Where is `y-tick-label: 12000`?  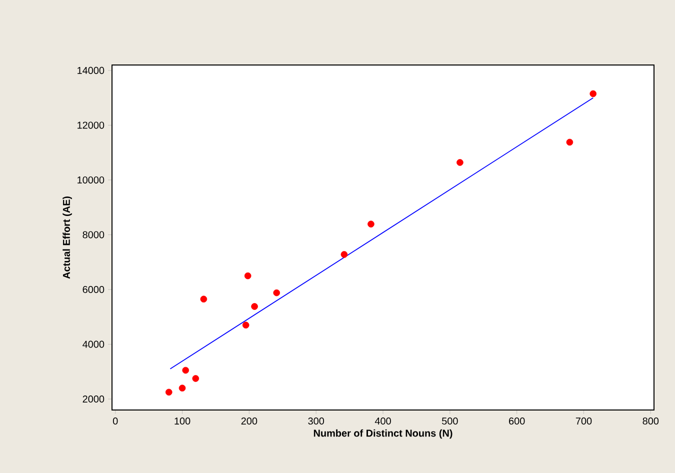 y-tick-label: 12000 is located at coordinates (91, 125).